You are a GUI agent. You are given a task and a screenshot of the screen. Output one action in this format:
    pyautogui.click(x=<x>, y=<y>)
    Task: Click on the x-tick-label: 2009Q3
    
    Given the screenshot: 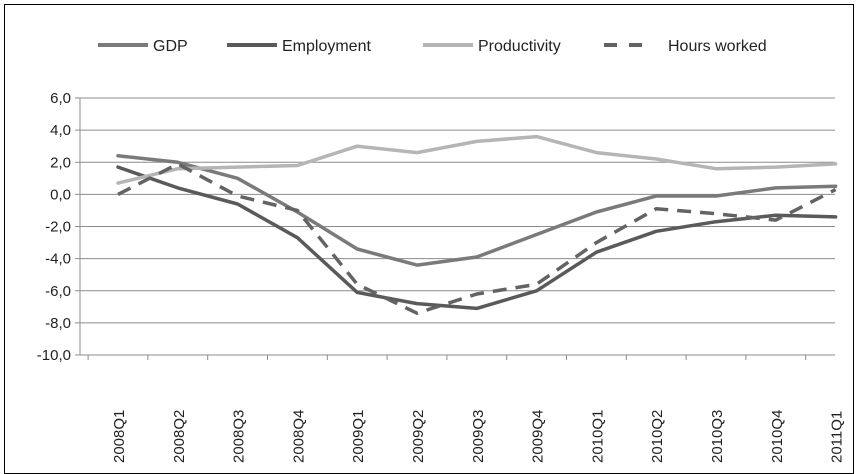 What is the action you would take?
    pyautogui.click(x=478, y=436)
    